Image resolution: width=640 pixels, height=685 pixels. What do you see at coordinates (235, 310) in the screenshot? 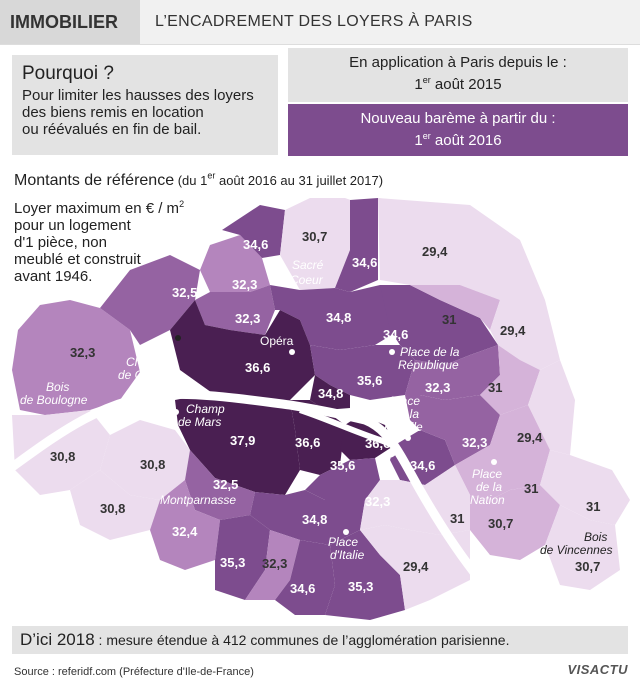
I see `z-west-upper` at bounding box center [235, 310].